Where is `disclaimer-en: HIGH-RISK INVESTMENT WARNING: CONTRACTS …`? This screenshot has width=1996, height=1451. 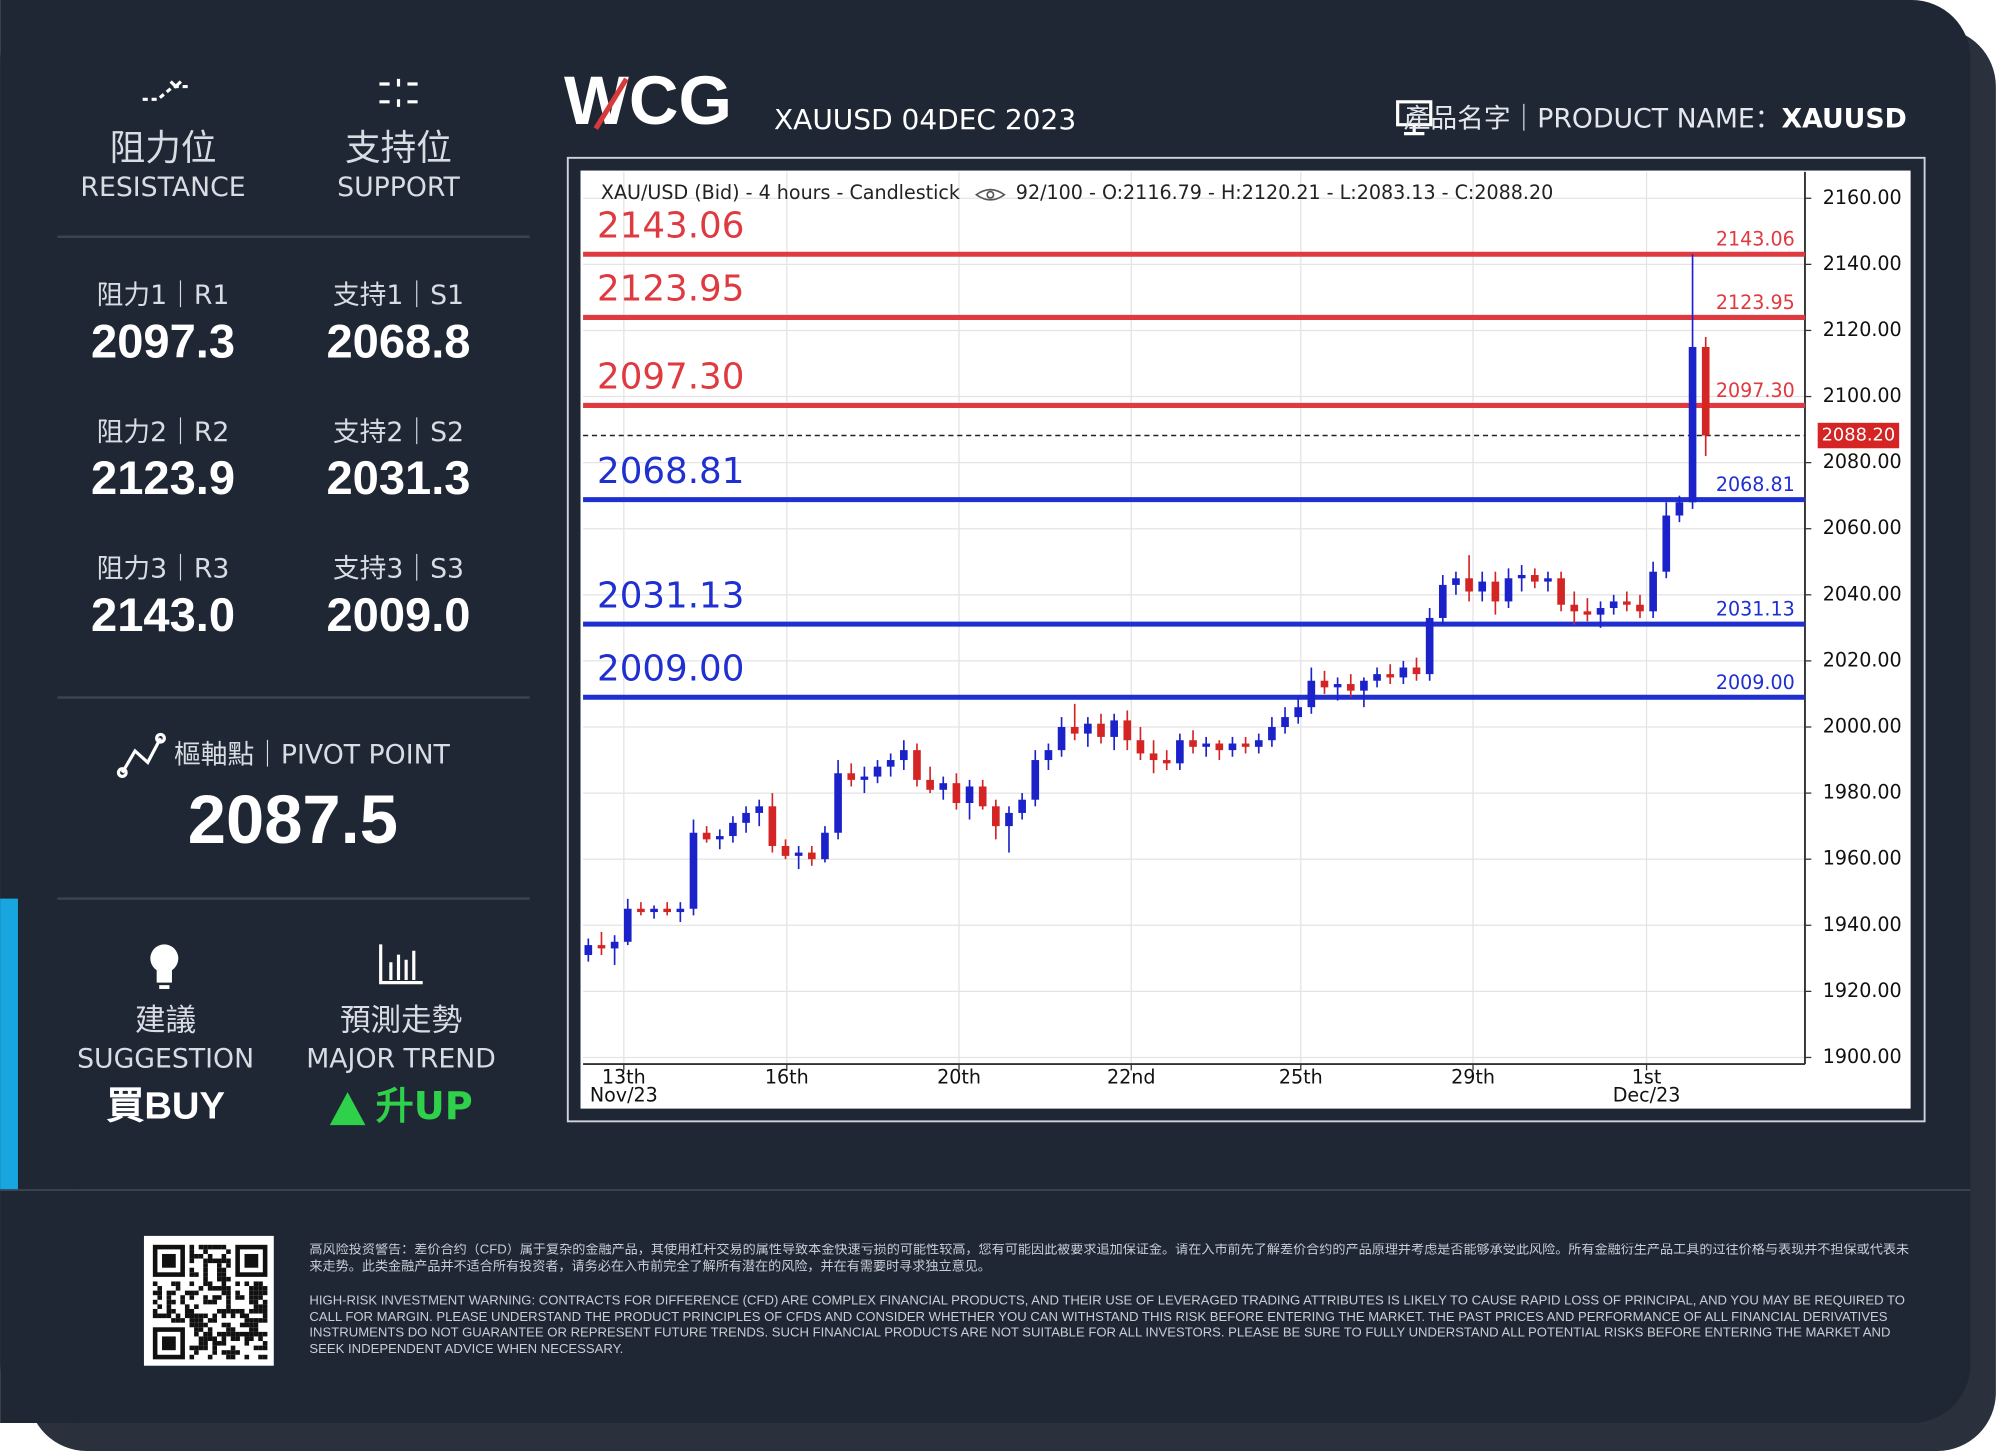 disclaimer-en: HIGH-RISK INVESTMENT WARNING: CONTRACTS … is located at coordinates (1107, 1325).